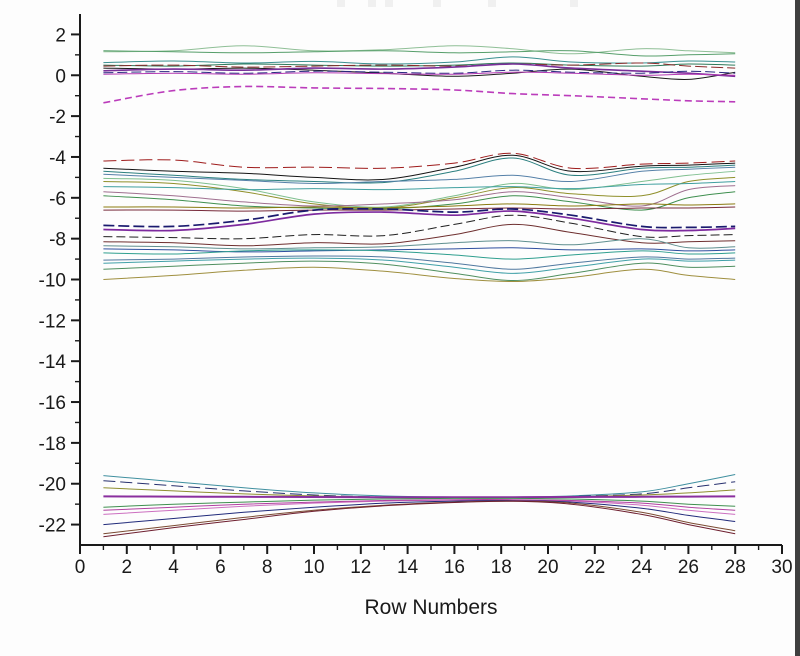  I want to click on y-tick-label: 2, so click(60, 35).